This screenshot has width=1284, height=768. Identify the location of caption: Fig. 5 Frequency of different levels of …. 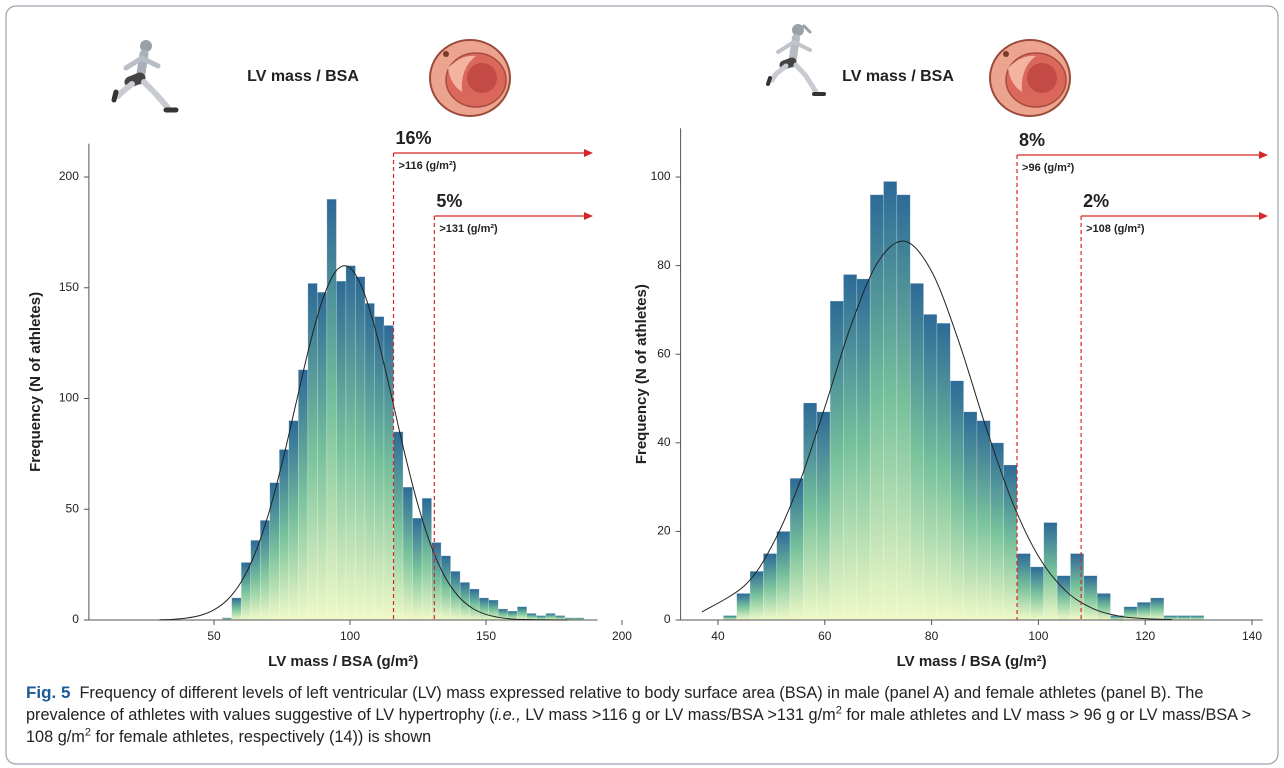
(643, 715).